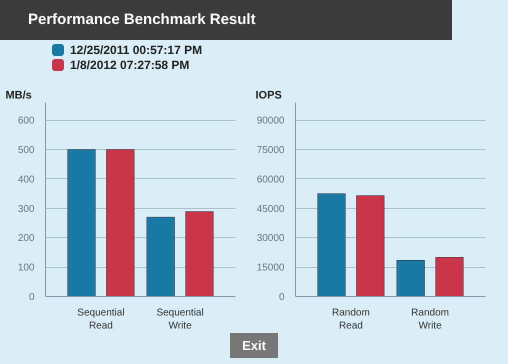 The height and width of the screenshot is (364, 508). What do you see at coordinates (19, 96) in the screenshot?
I see `y-axis-title: MB/s` at bounding box center [19, 96].